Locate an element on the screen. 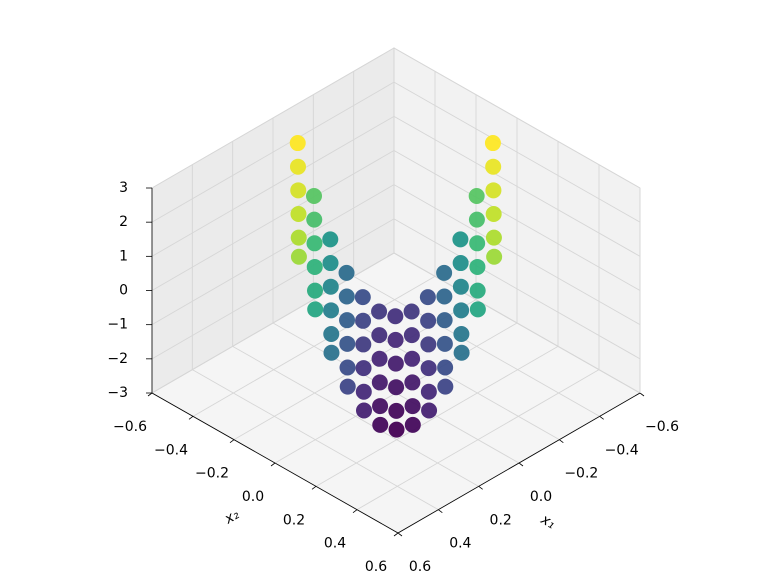 Image resolution: width=777 pixels, height=587 pixels. y-tick-label: 0.0 is located at coordinates (253, 497).